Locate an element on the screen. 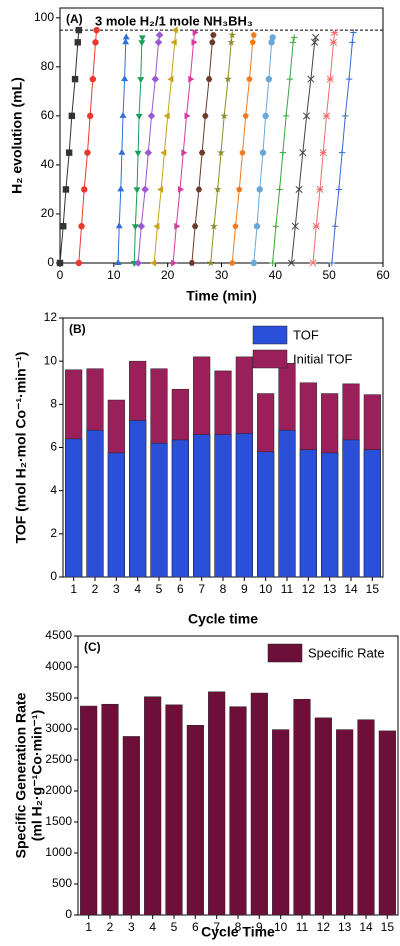 The height and width of the screenshot is (946, 400). x-tick-label: 1 is located at coordinates (88, 927).